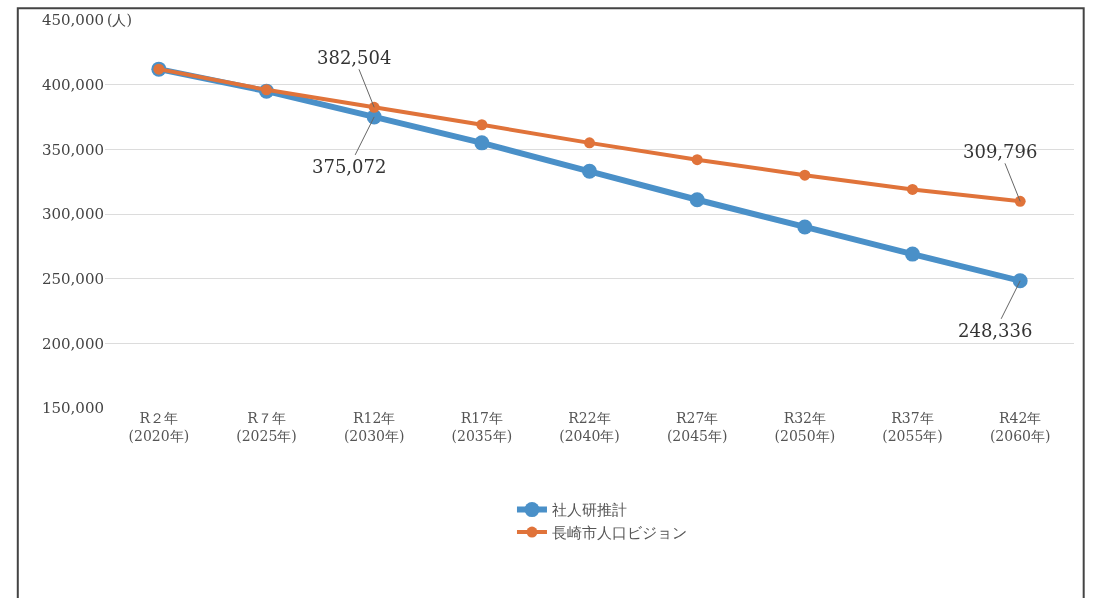  I want to click on x-tick-label: R37年 (2055年), so click(912, 427).